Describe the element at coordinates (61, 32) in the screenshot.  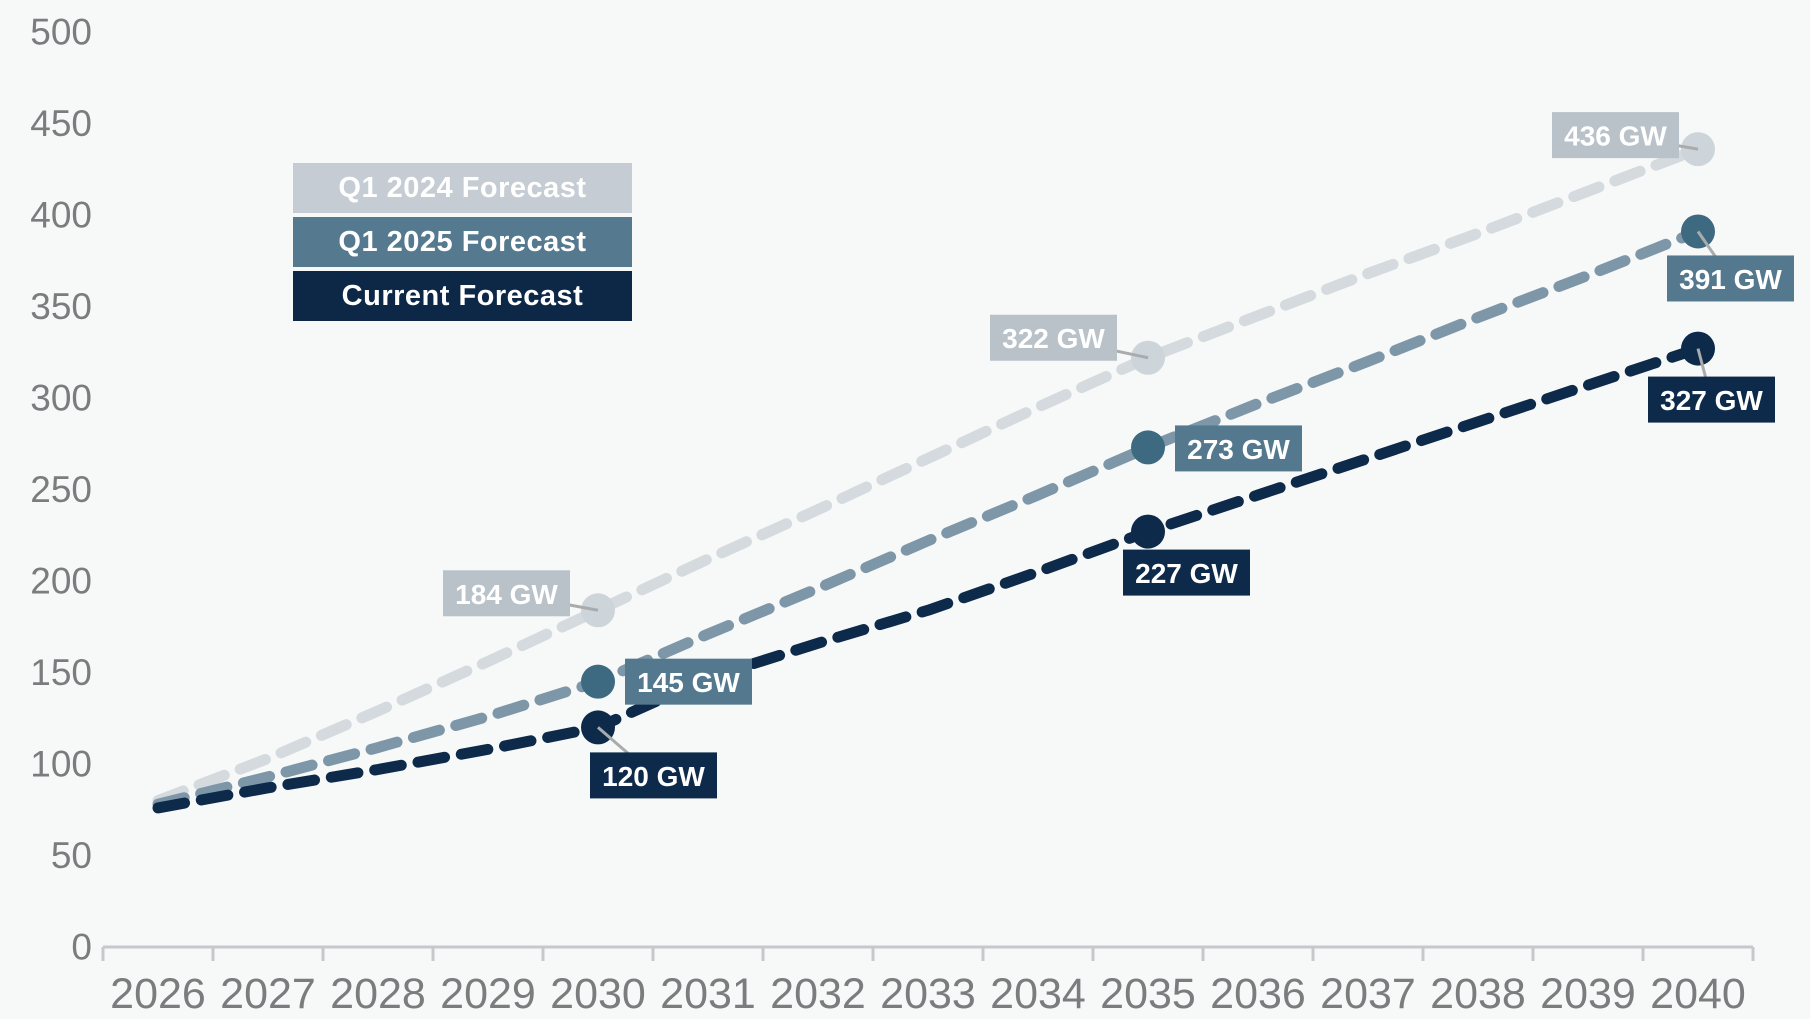
I see `y-tick-label: 500` at that location.